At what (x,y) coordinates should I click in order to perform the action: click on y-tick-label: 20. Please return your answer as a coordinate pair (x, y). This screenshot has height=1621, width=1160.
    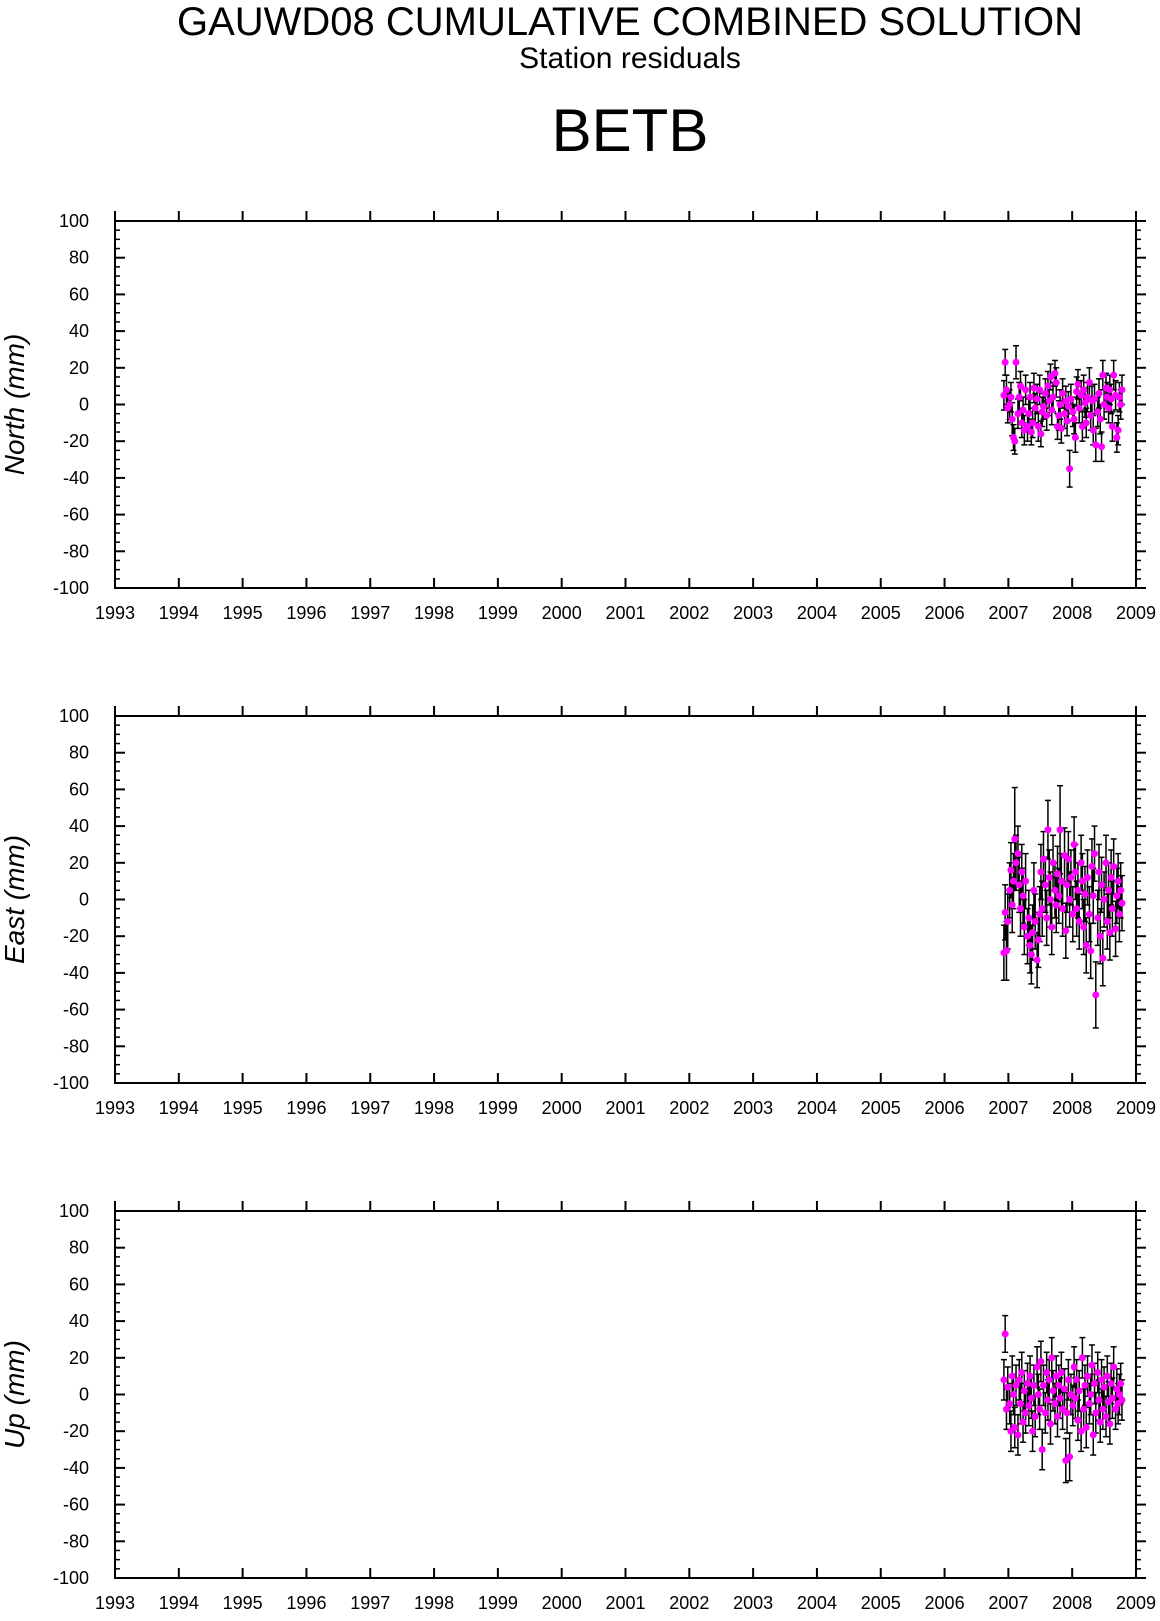
    Looking at the image, I should click on (79, 368).